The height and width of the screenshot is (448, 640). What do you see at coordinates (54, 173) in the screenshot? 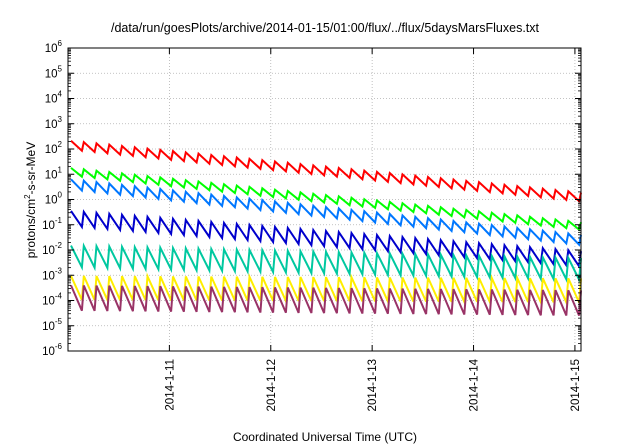
I see `y-tick-label: 10¹` at bounding box center [54, 173].